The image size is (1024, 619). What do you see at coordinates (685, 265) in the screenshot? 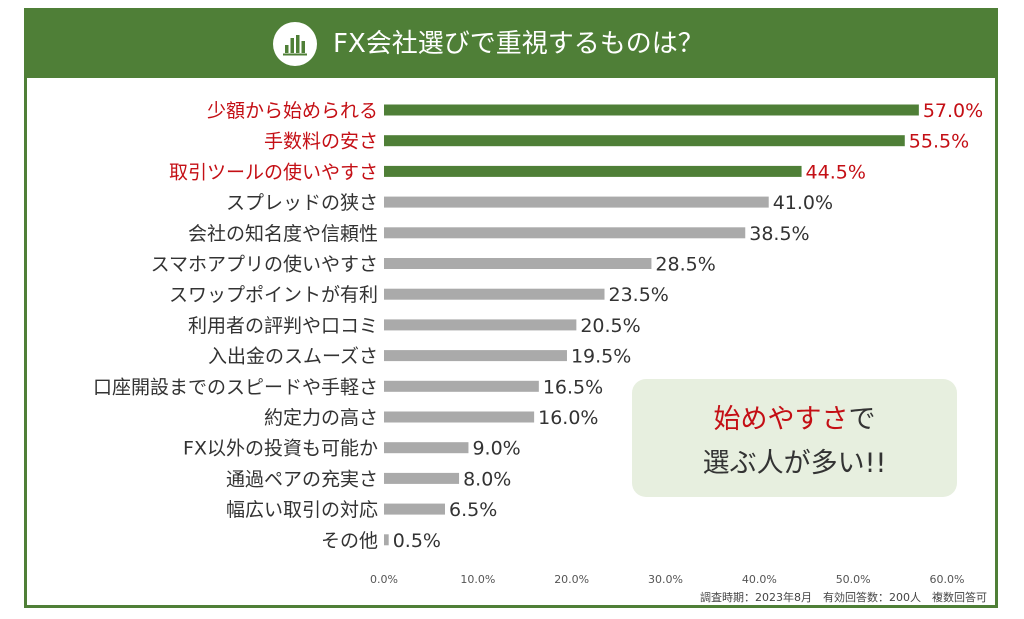
I see `value-label: 28.5%` at bounding box center [685, 265].